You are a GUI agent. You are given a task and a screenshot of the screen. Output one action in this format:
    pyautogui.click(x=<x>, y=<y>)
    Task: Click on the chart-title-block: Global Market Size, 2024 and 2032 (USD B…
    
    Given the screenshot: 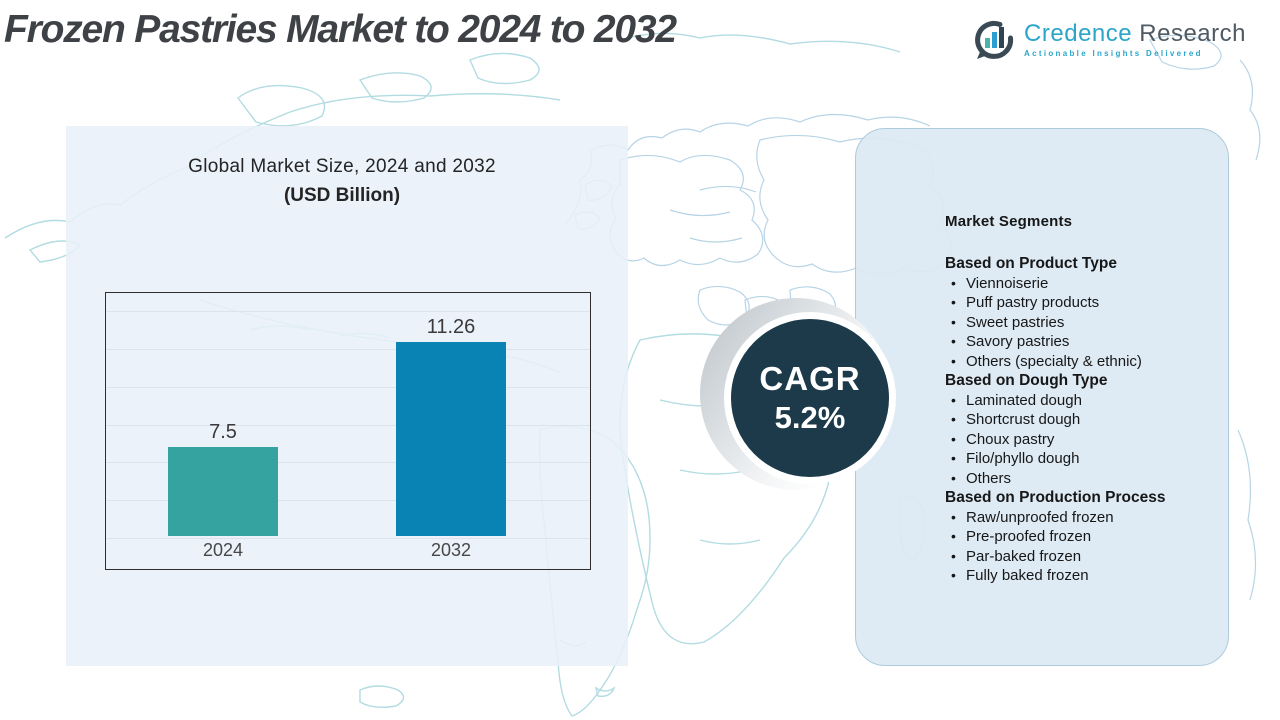 What is the action you would take?
    pyautogui.click(x=342, y=181)
    